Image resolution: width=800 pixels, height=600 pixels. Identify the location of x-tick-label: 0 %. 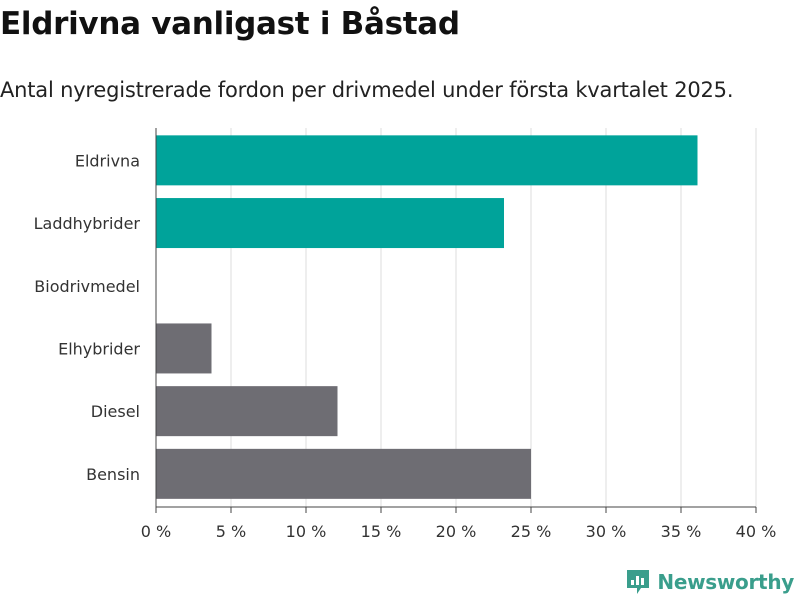
(156, 531).